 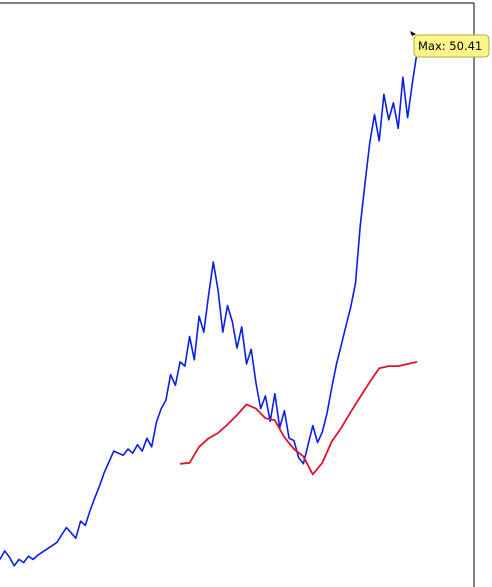 What do you see at coordinates (413, 33) in the screenshot?
I see `tooltip-pointer-icon` at bounding box center [413, 33].